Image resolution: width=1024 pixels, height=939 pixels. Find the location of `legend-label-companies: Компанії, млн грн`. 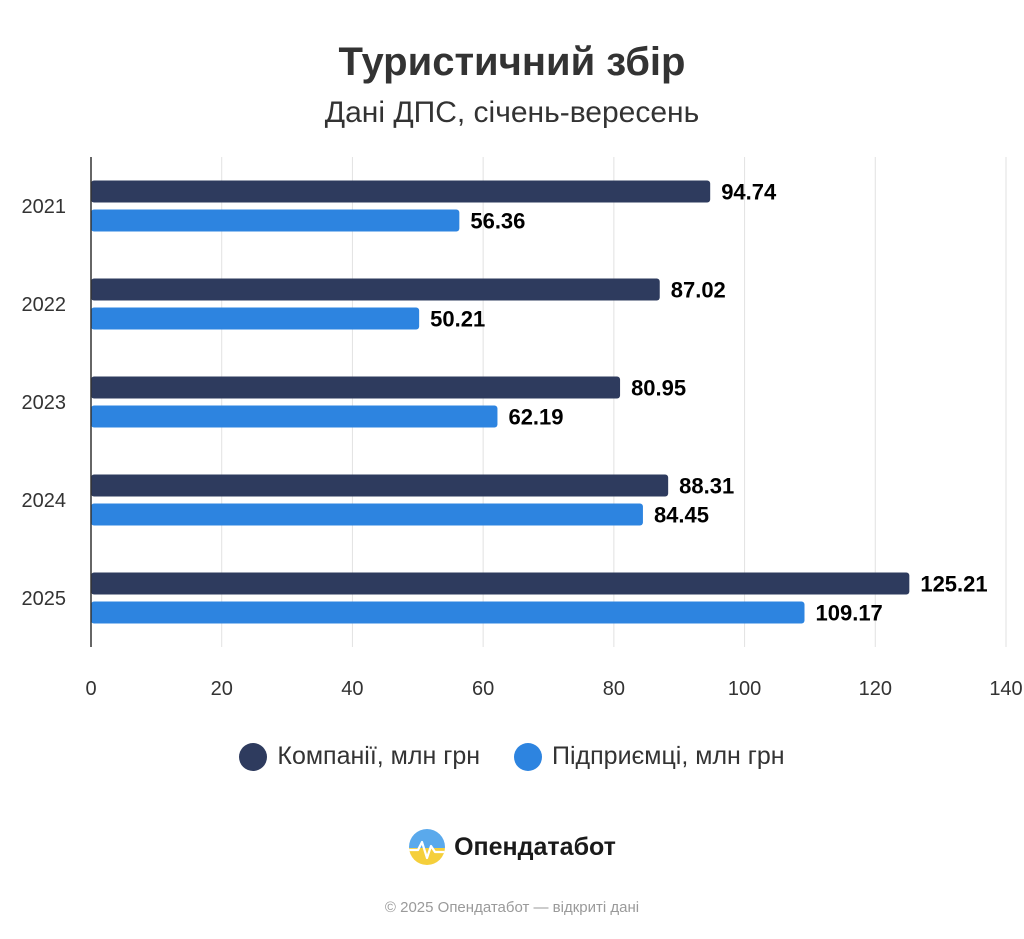

legend-label-companies: Компанії, млн грн is located at coordinates (379, 756).